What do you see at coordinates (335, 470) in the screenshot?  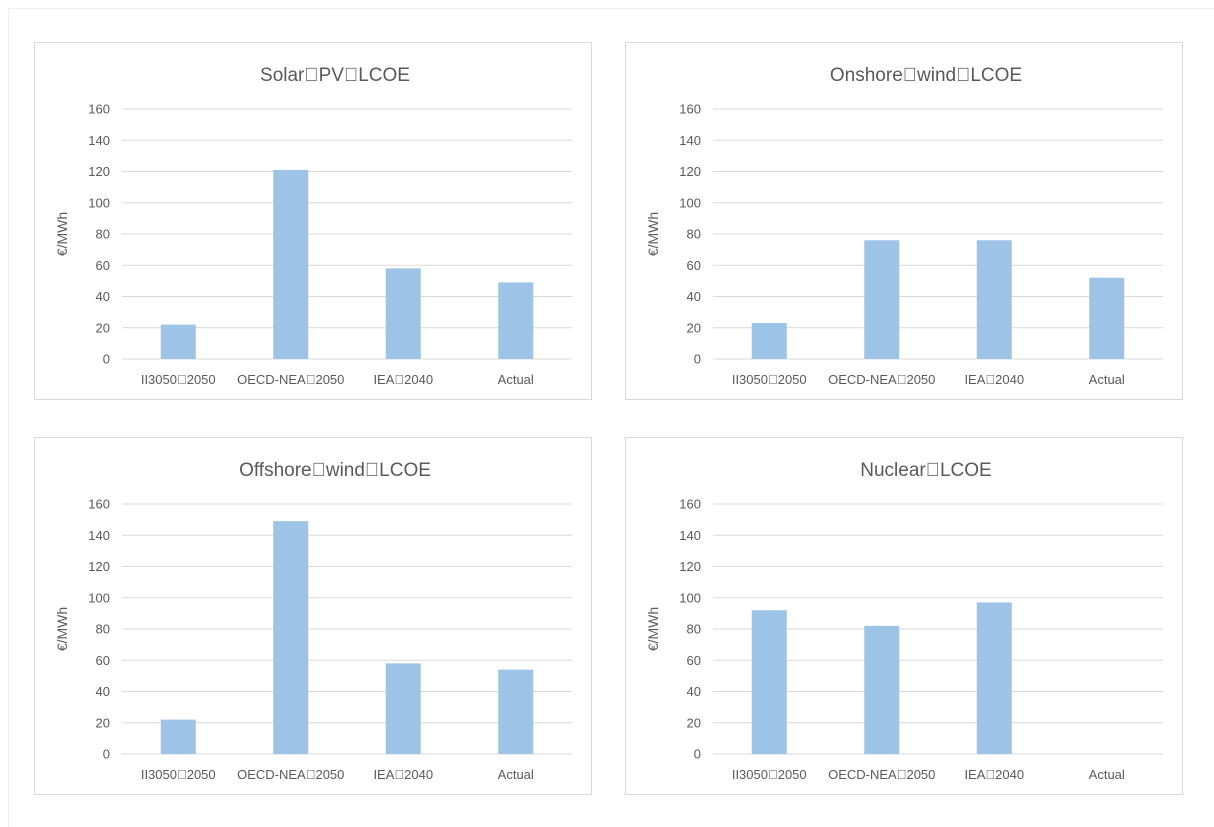 I see `chart-2-title: Offshore wind LCOE` at bounding box center [335, 470].